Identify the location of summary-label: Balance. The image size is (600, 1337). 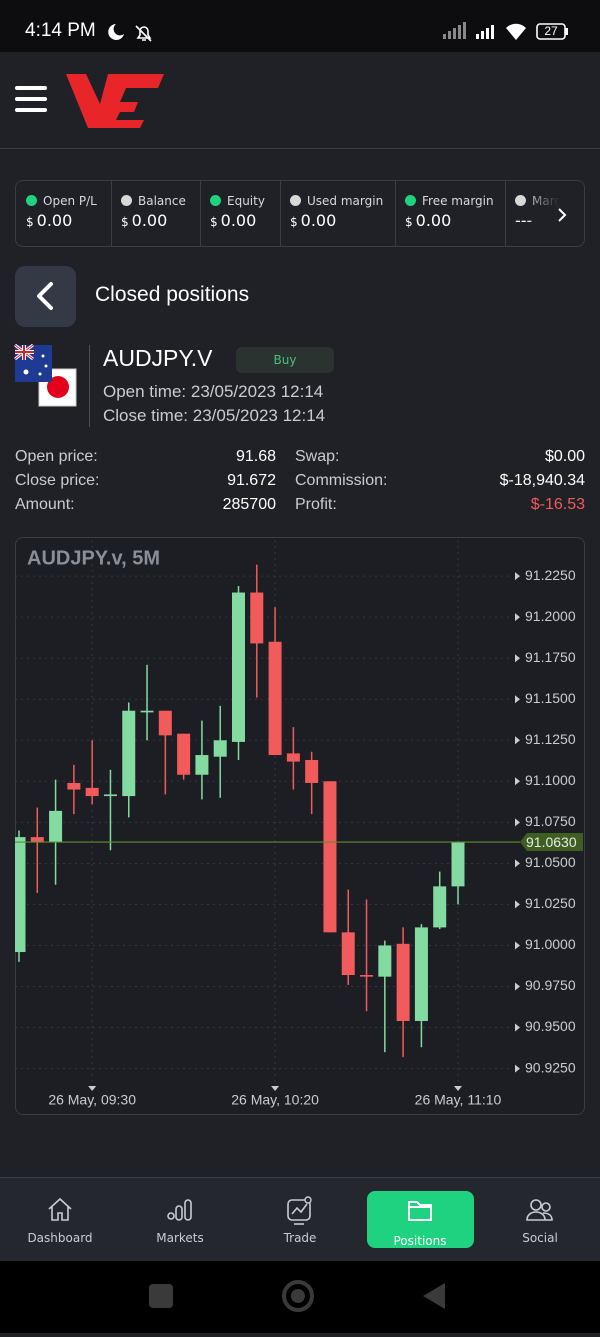
(160, 201).